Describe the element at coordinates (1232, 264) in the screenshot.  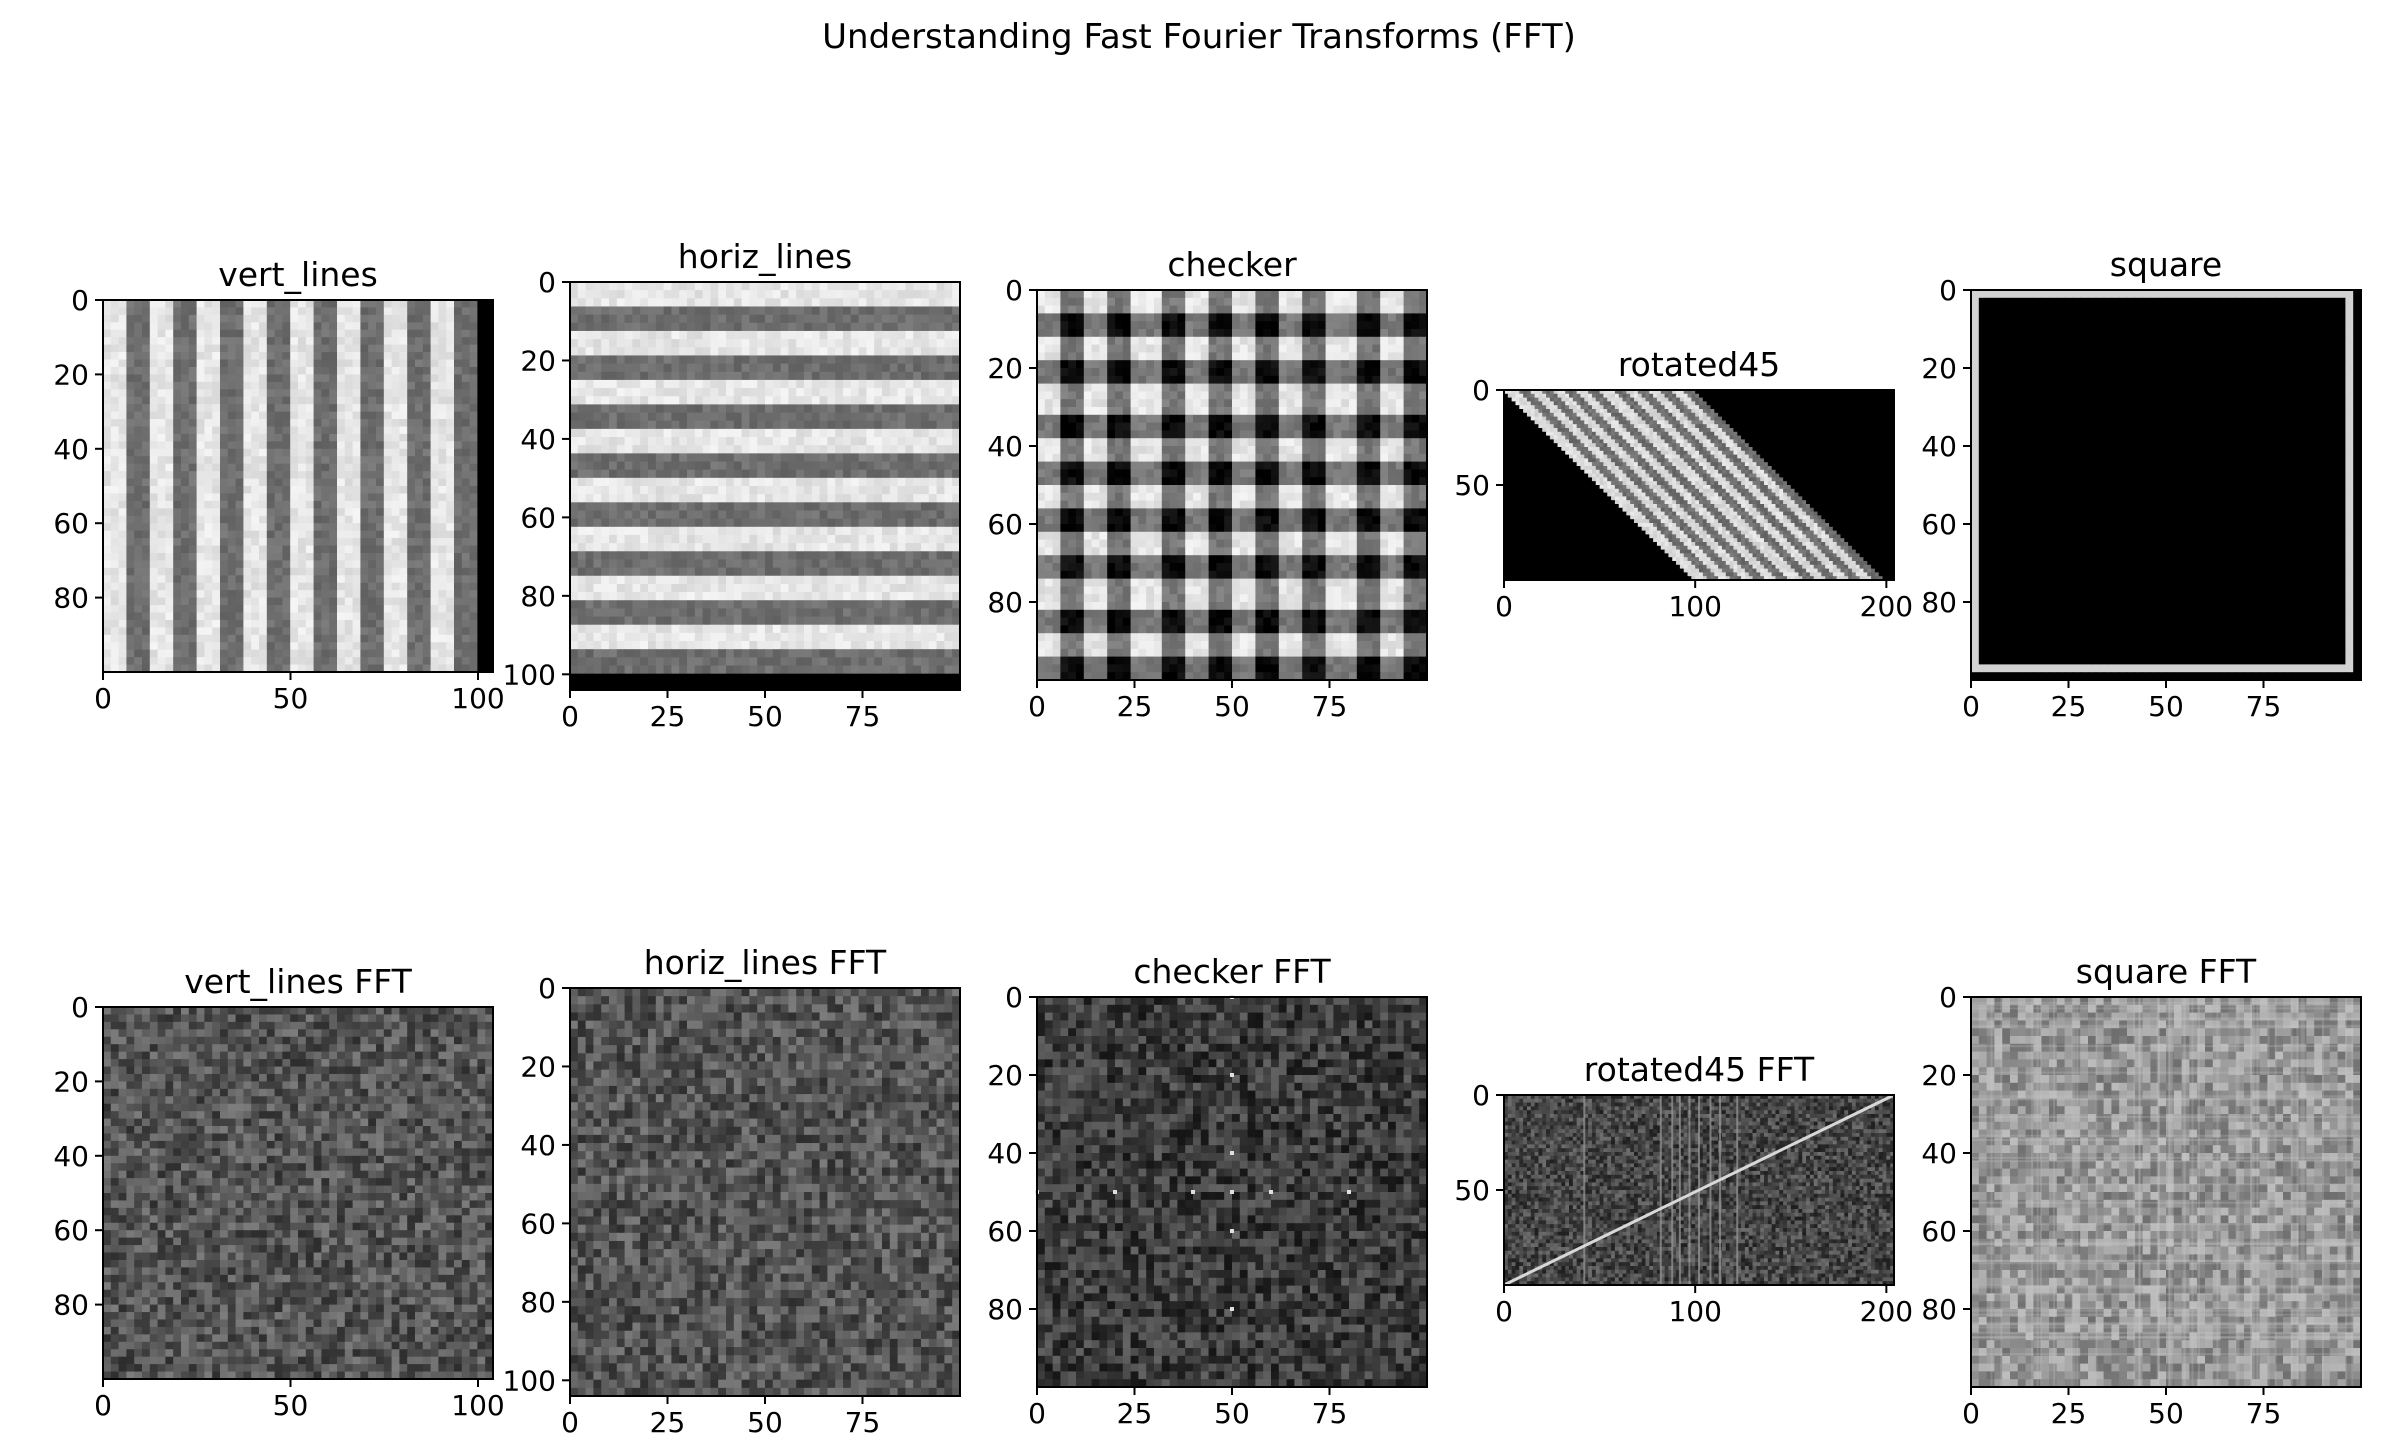
I see `subplot-title: checker` at that location.